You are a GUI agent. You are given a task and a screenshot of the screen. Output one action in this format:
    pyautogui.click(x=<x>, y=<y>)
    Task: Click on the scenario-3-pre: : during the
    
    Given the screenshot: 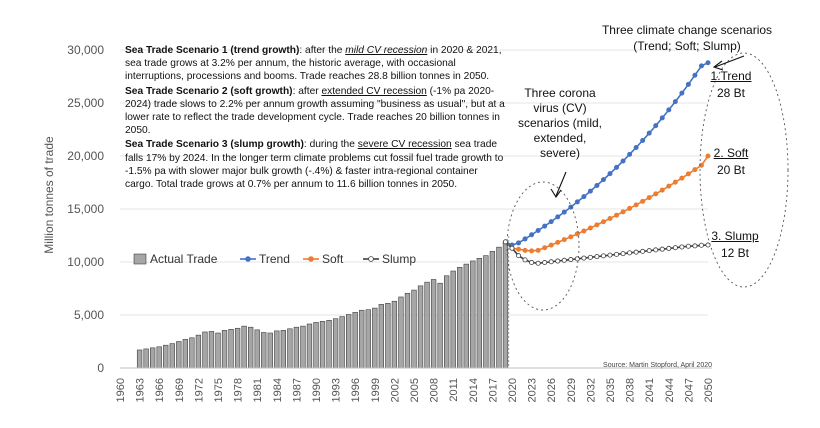 What is the action you would take?
    pyautogui.click(x=330, y=145)
    